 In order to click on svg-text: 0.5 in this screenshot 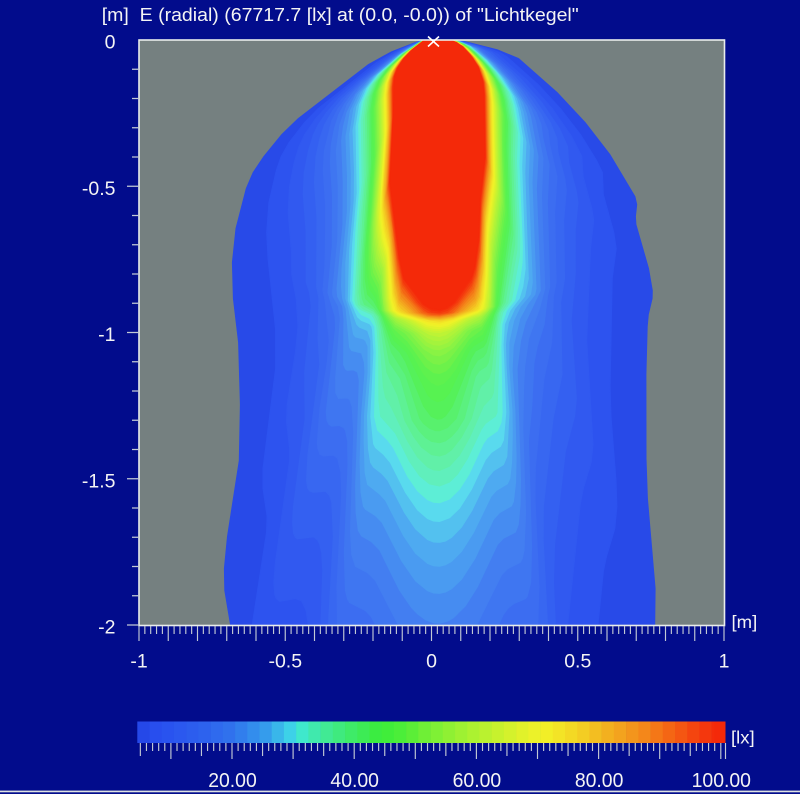, I will do `click(577, 662)`.